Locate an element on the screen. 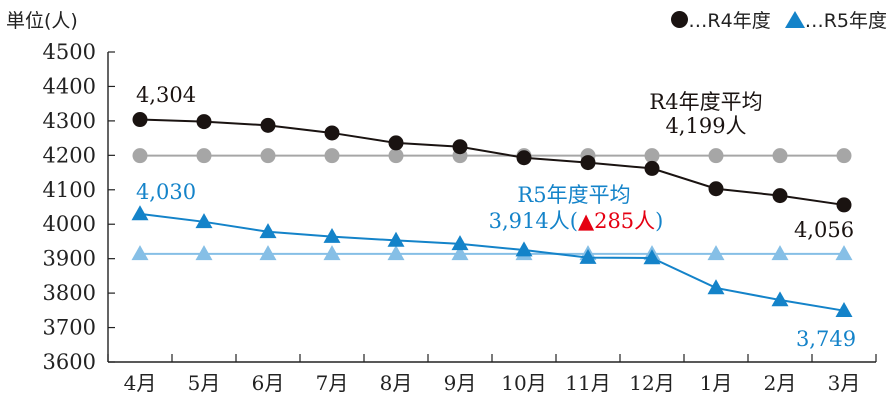  x-tick-label: 9月 is located at coordinates (460, 383).